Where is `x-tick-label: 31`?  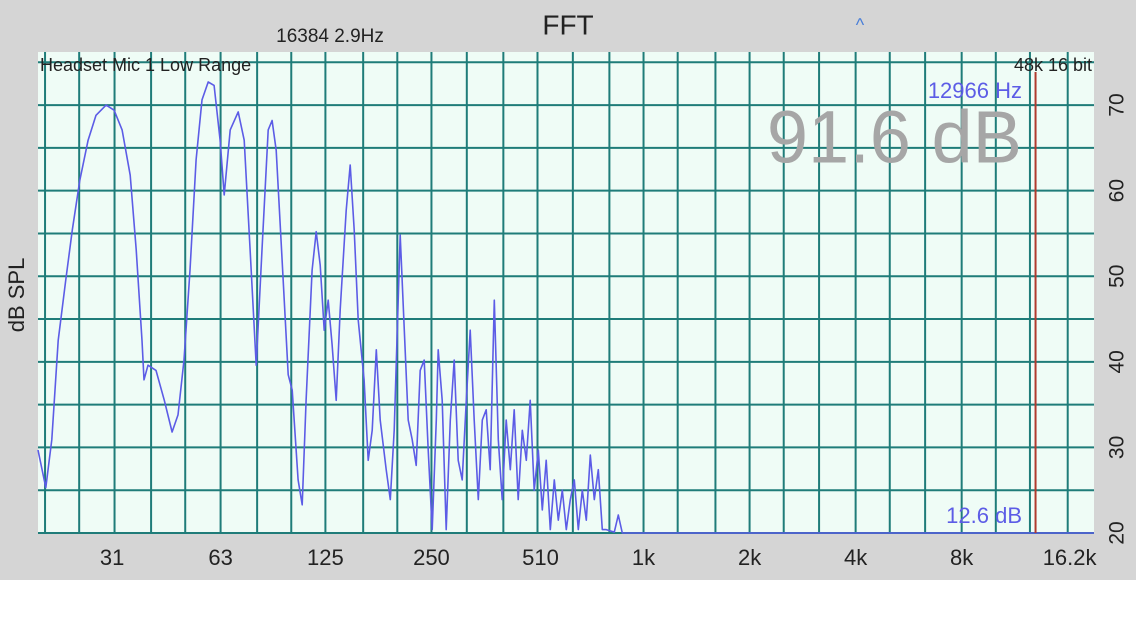
x-tick-label: 31 is located at coordinates (112, 557).